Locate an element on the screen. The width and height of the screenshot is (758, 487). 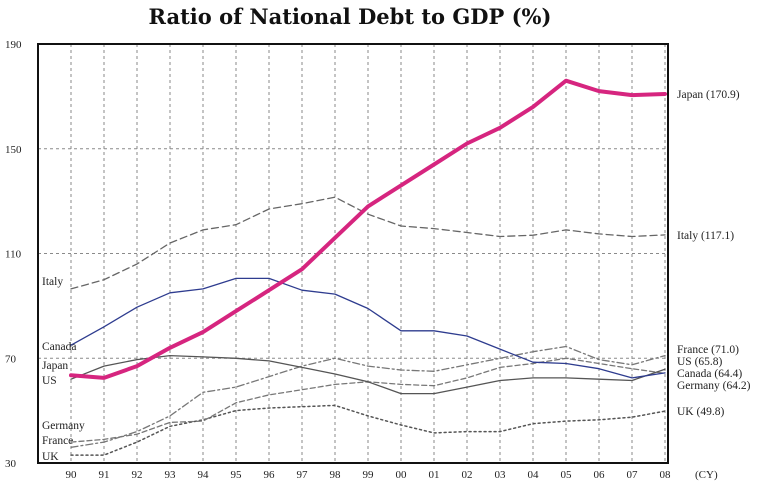
x-tick-label: 99 is located at coordinates (369, 475).